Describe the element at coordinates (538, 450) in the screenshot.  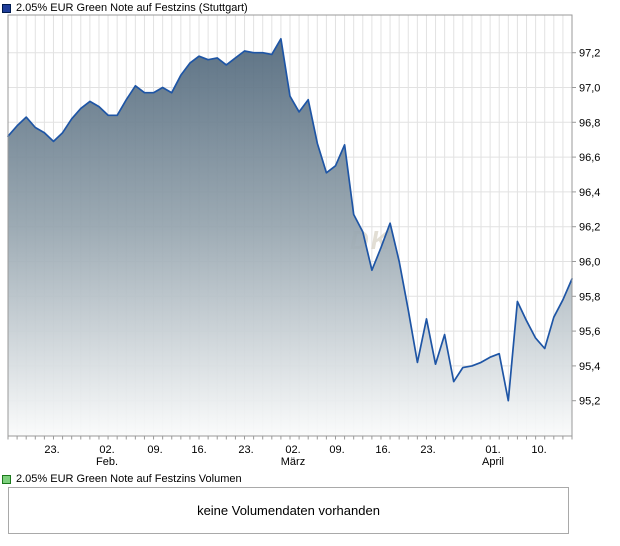
I see `x-axis-label: 10.` at that location.